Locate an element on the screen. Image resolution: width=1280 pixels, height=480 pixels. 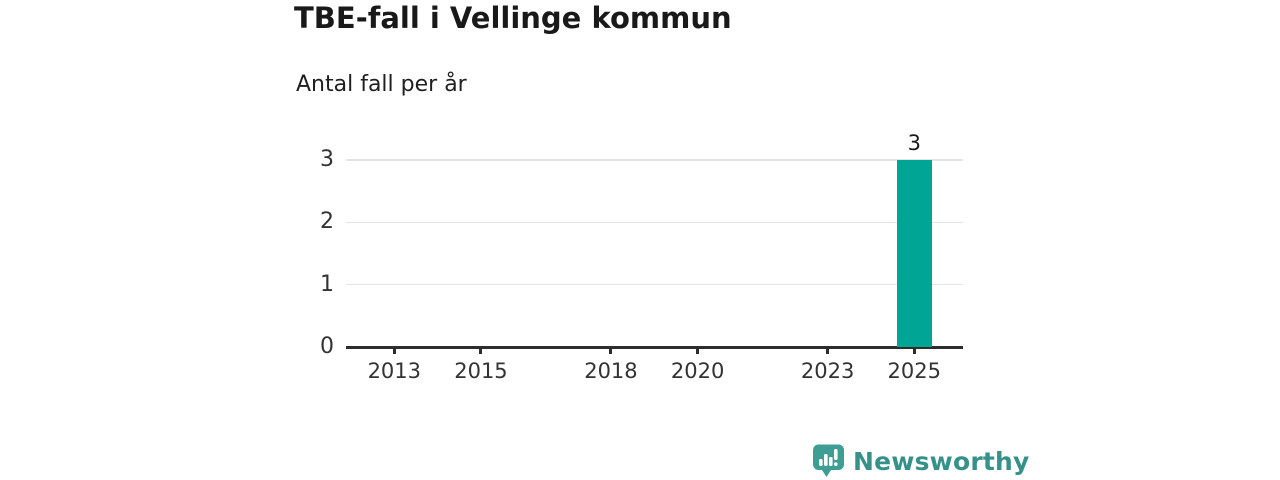
x-axis-tick-2015 is located at coordinates (481, 350).